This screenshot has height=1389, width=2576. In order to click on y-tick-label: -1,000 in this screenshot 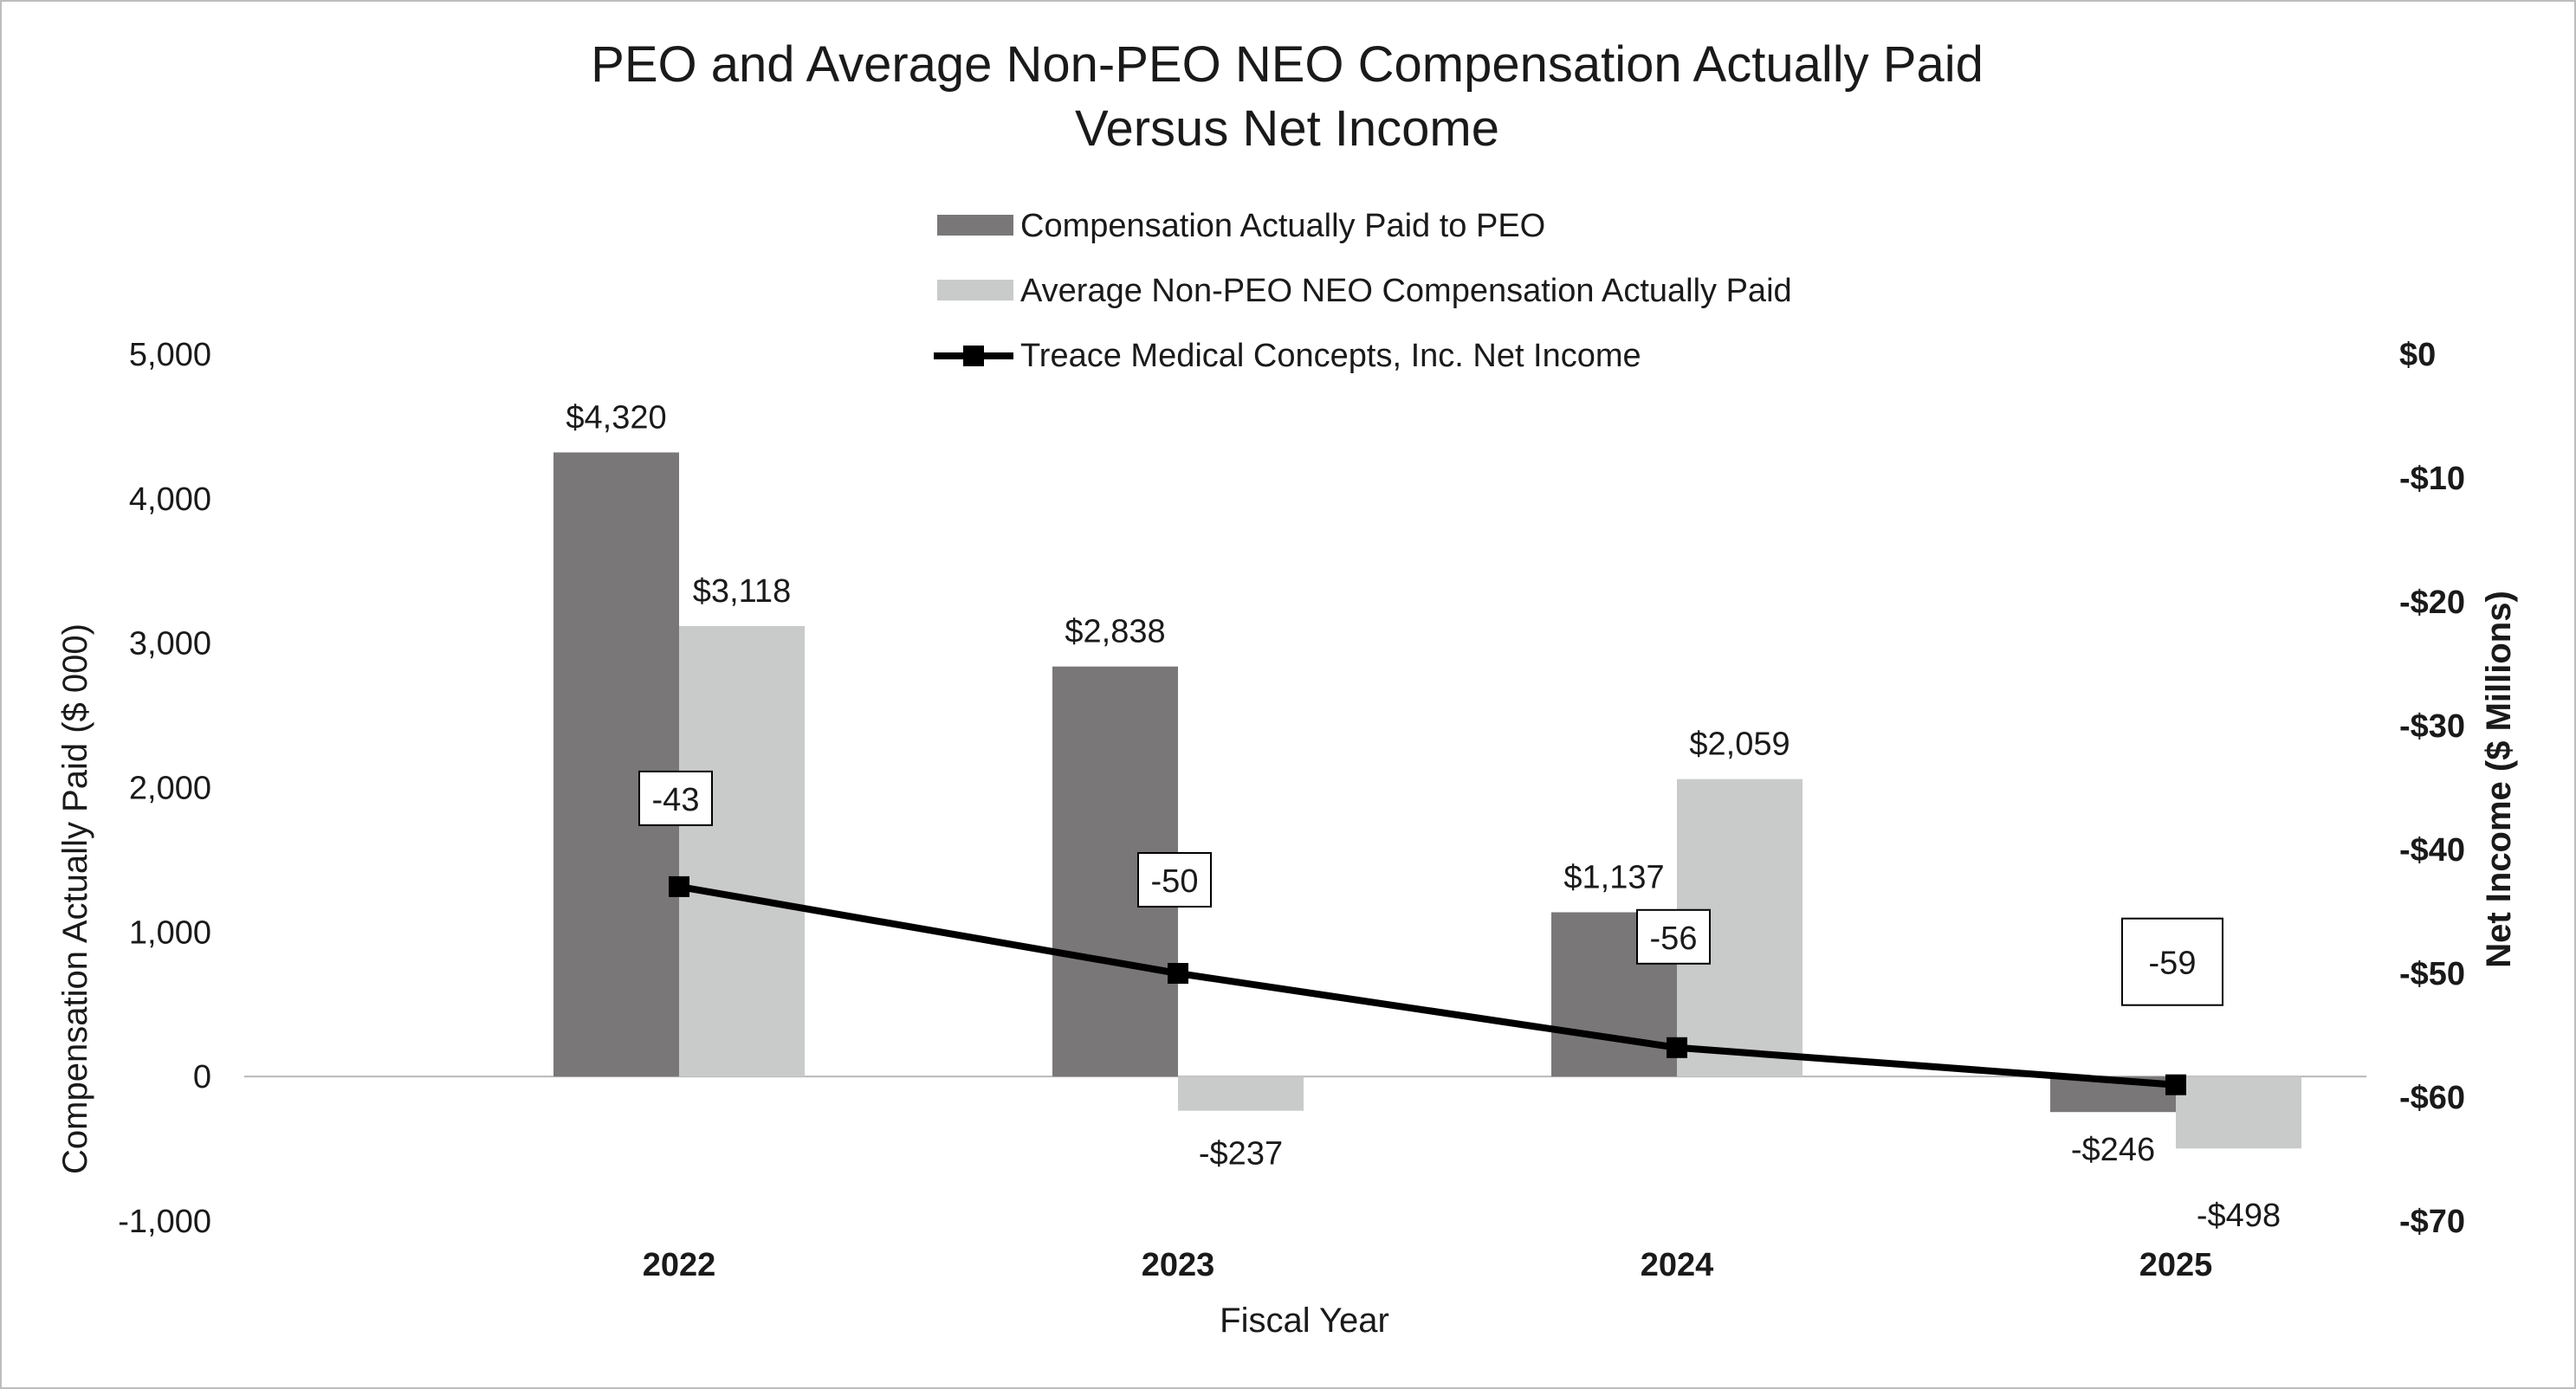, I will do `click(164, 1222)`.